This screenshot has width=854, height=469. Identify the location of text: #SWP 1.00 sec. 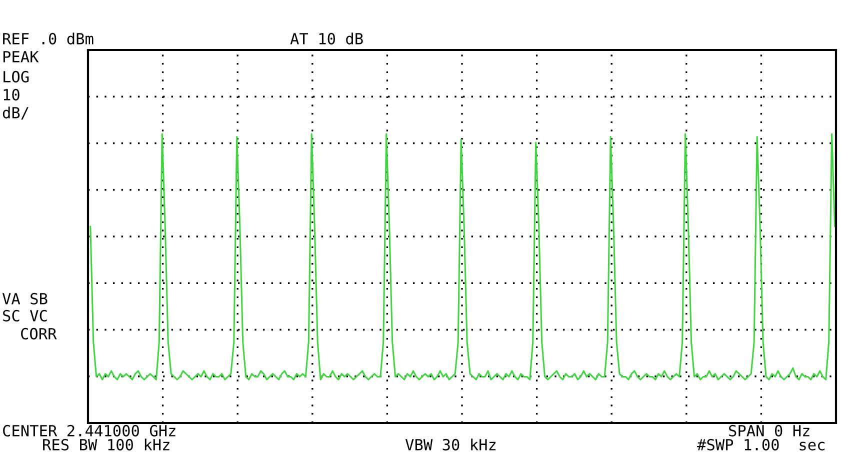
(760, 444).